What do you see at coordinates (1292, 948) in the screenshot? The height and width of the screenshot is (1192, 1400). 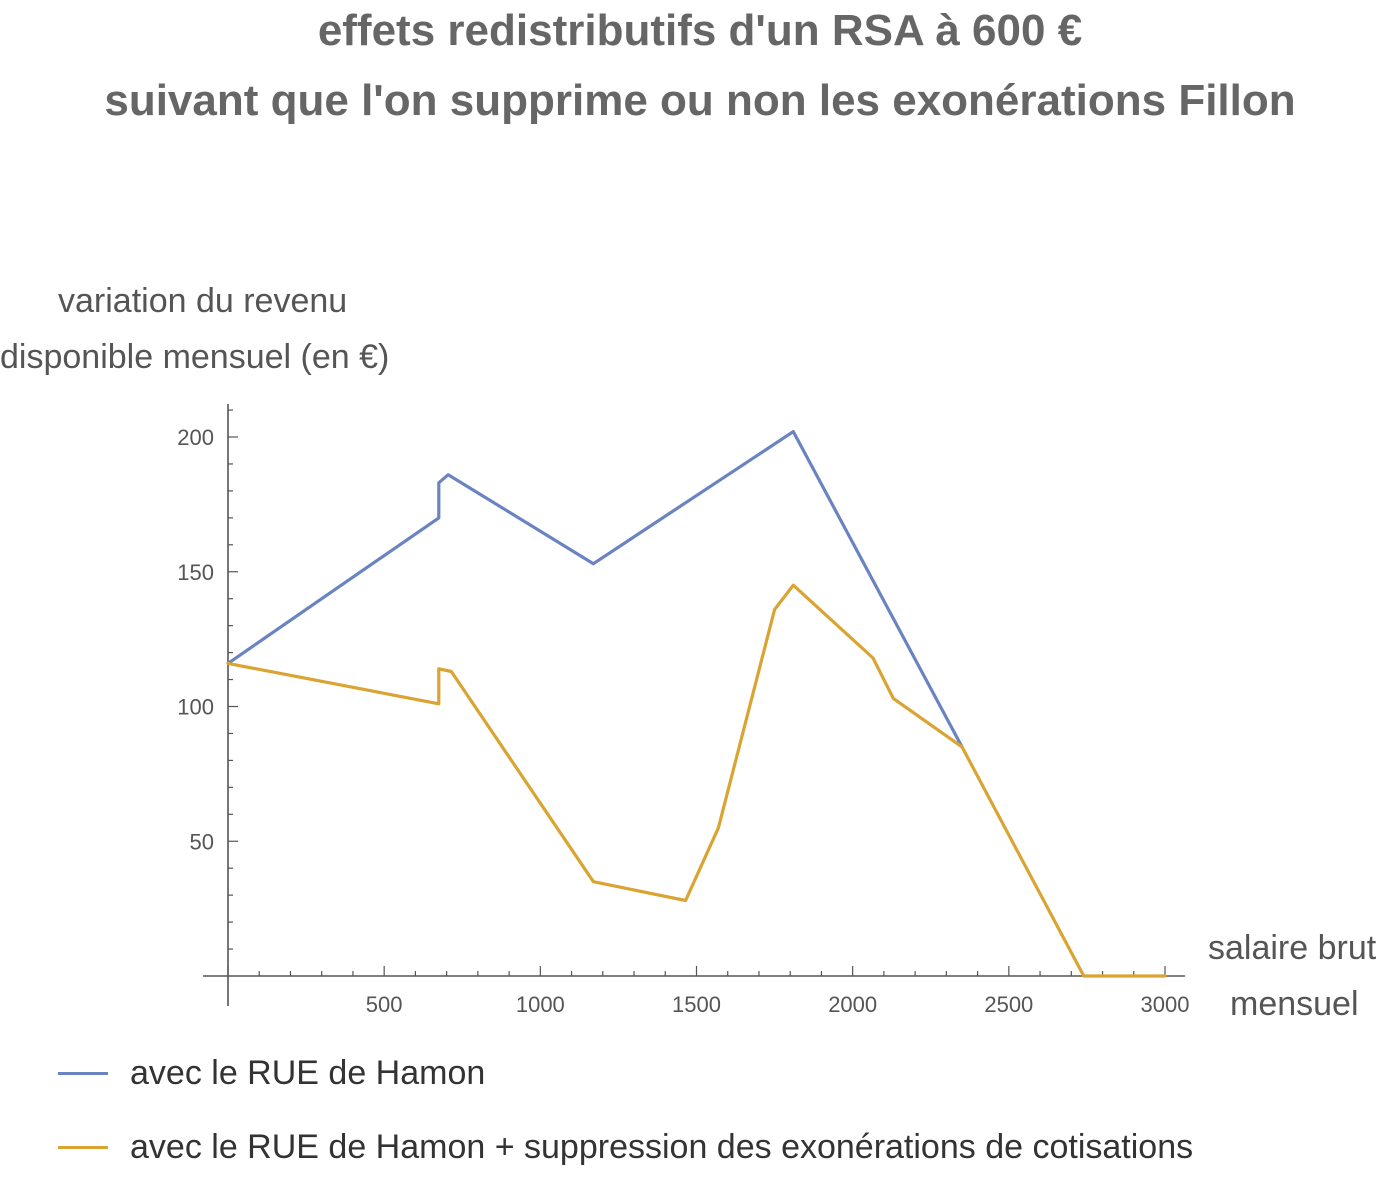 I see `x-axis-label-line-1: salaire brut` at bounding box center [1292, 948].